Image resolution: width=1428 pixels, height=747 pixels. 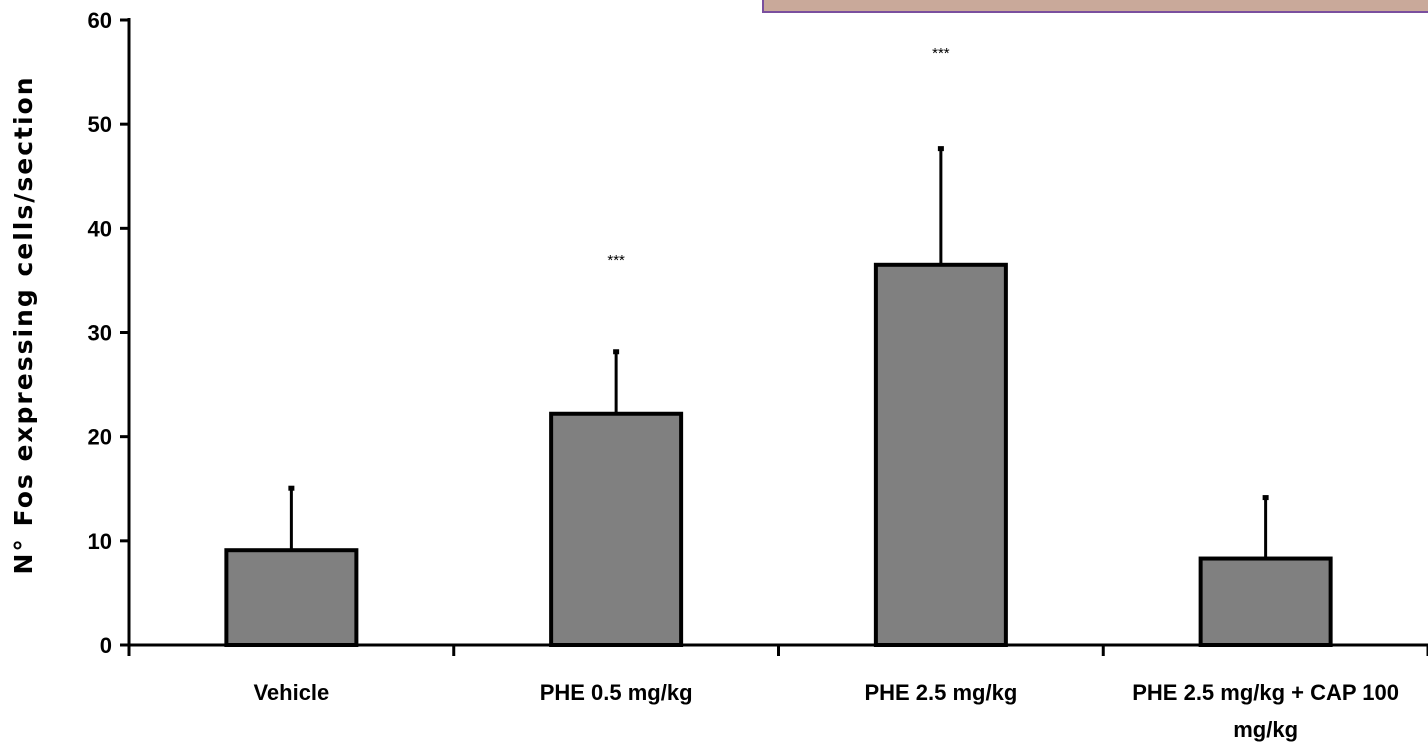 I want to click on x-category-label: PHE 2.5 mg/kg + CAP 100, so click(x=1265, y=692).